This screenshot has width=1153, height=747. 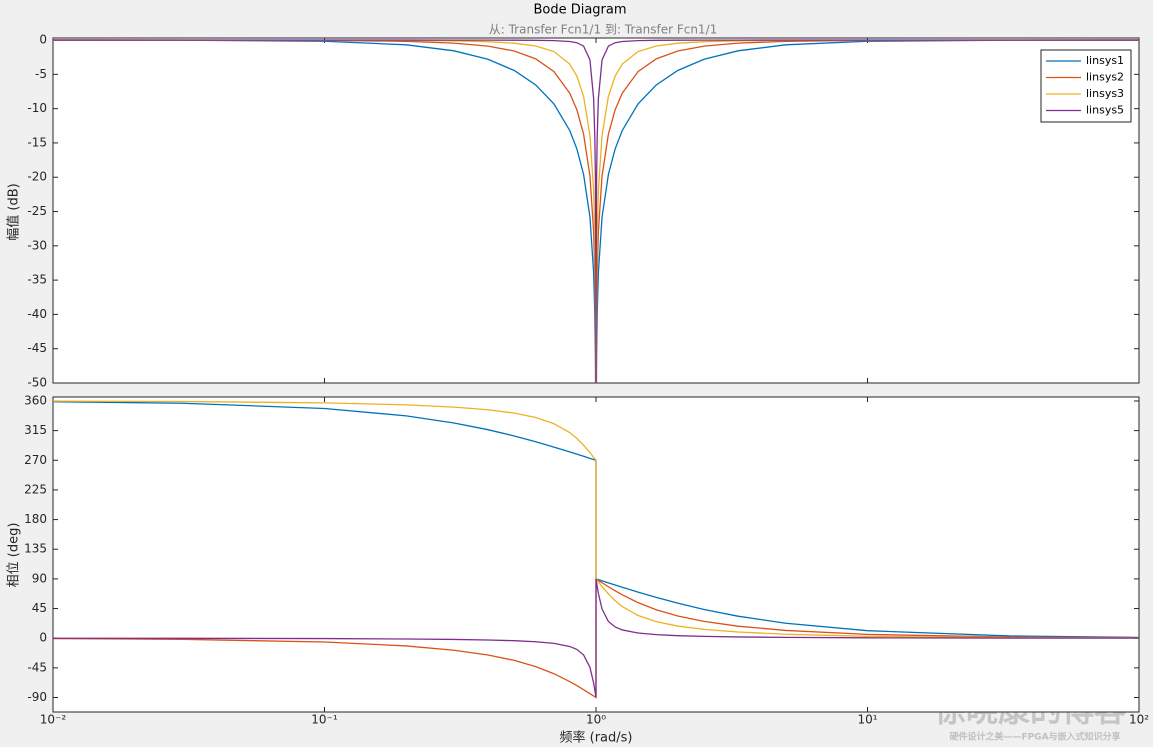 What do you see at coordinates (37, 383) in the screenshot?
I see `y-tick-label: -50` at bounding box center [37, 383].